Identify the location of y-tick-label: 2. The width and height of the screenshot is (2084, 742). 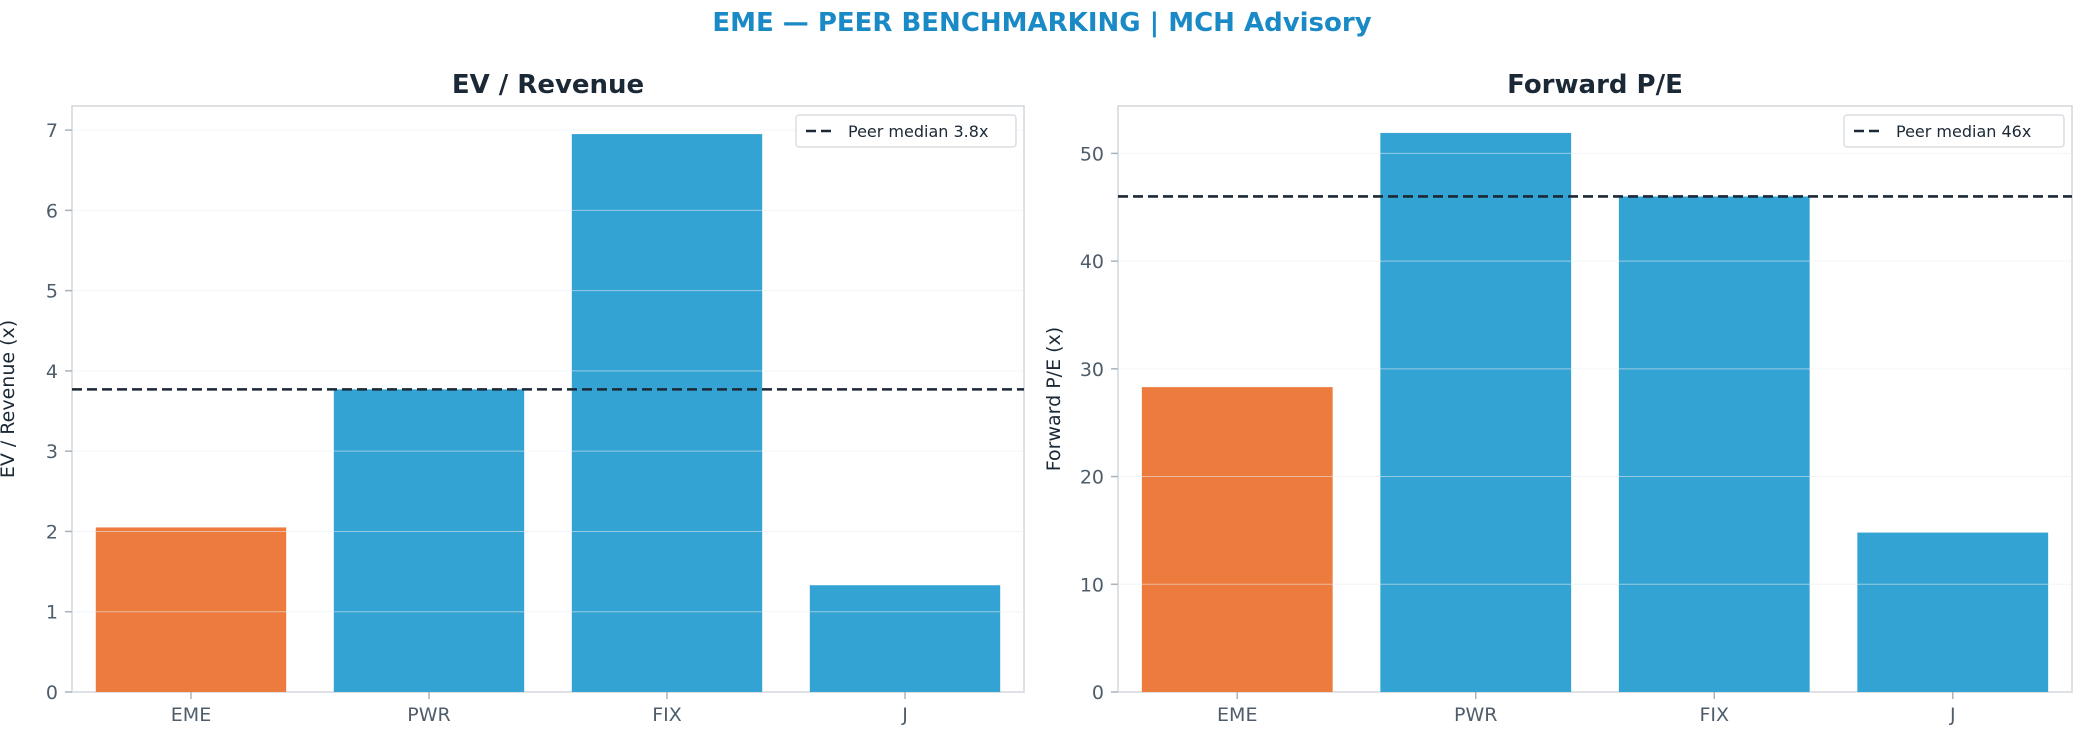
(52, 532).